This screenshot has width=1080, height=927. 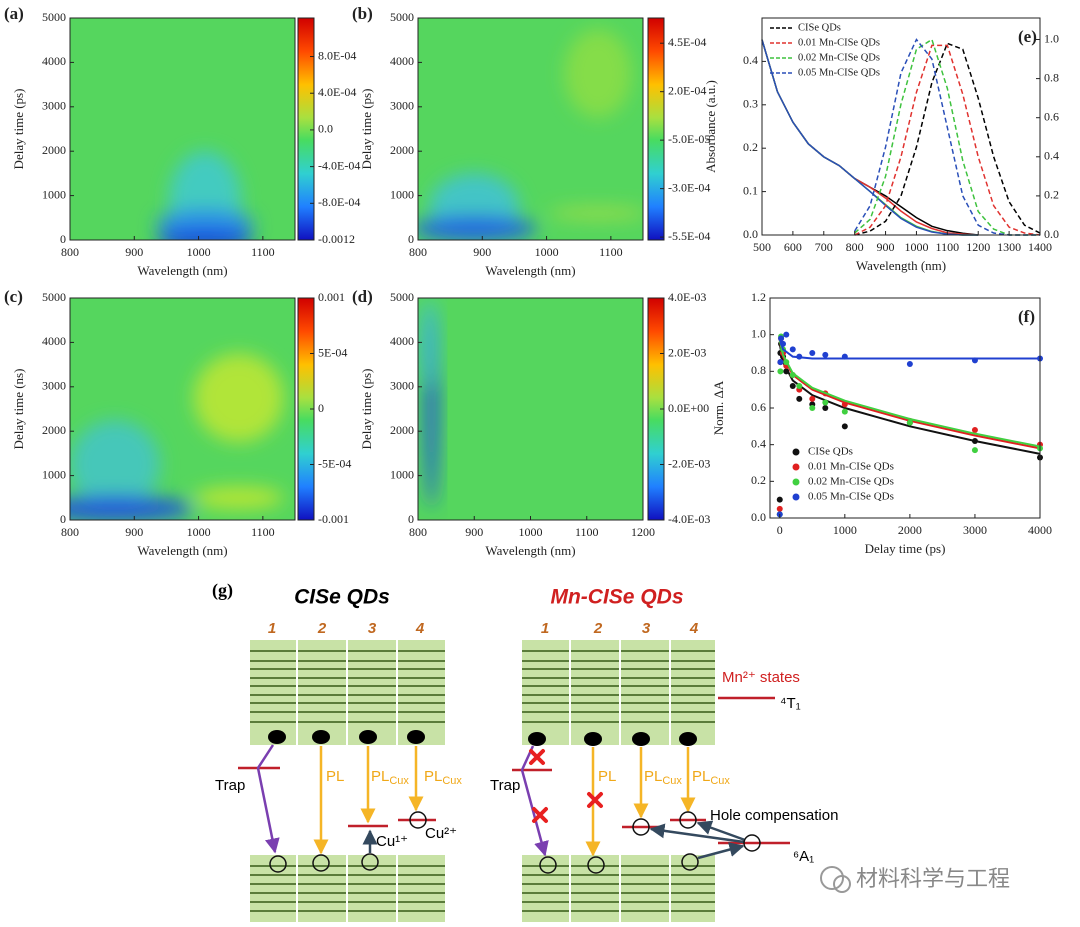 I want to click on heatmap-base, so click(x=530, y=409).